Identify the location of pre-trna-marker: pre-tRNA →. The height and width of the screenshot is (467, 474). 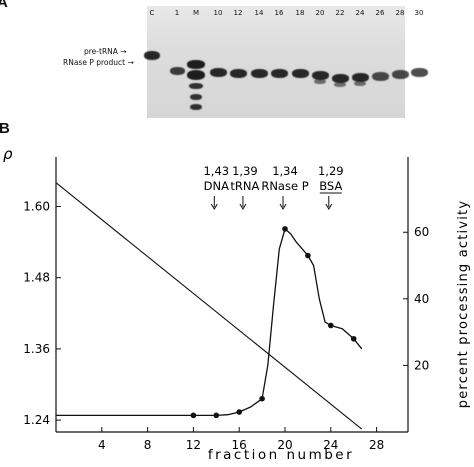
(105, 51).